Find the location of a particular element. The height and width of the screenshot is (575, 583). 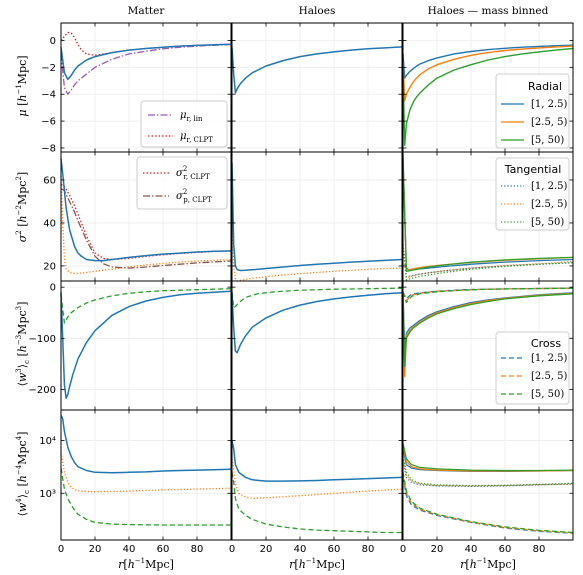

series-matter_w3_r is located at coordinates (146, 344).